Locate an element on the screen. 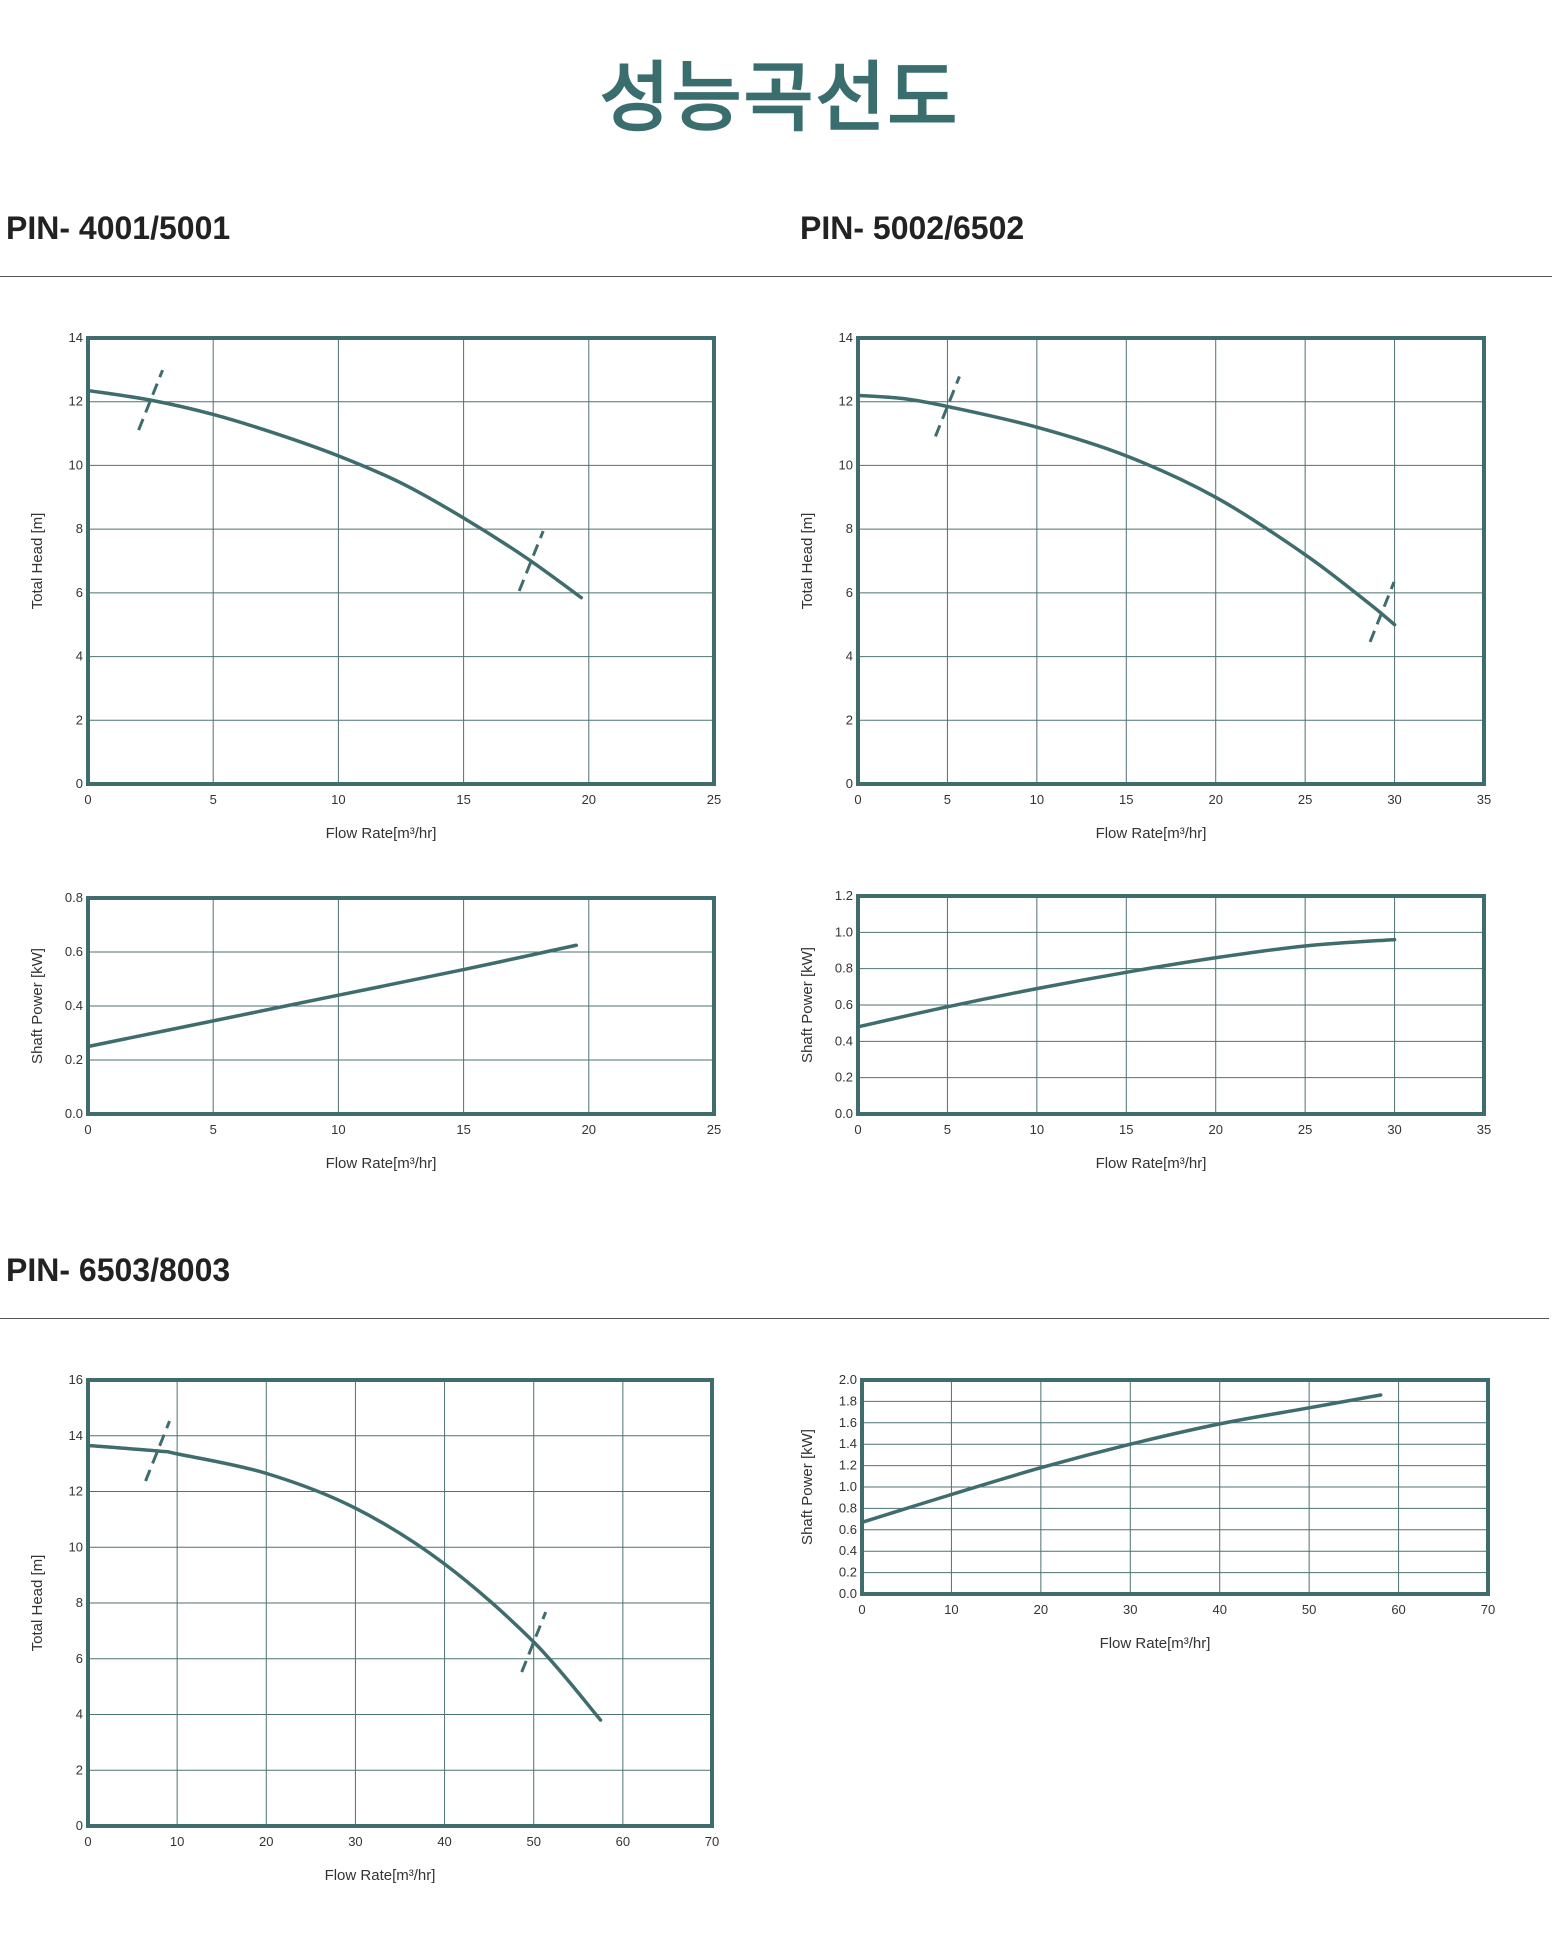 Image resolution: width=1559 pixels, height=1947 pixels. section-title-pin-4001: PIN- 4001/5001 is located at coordinates (118, 228).